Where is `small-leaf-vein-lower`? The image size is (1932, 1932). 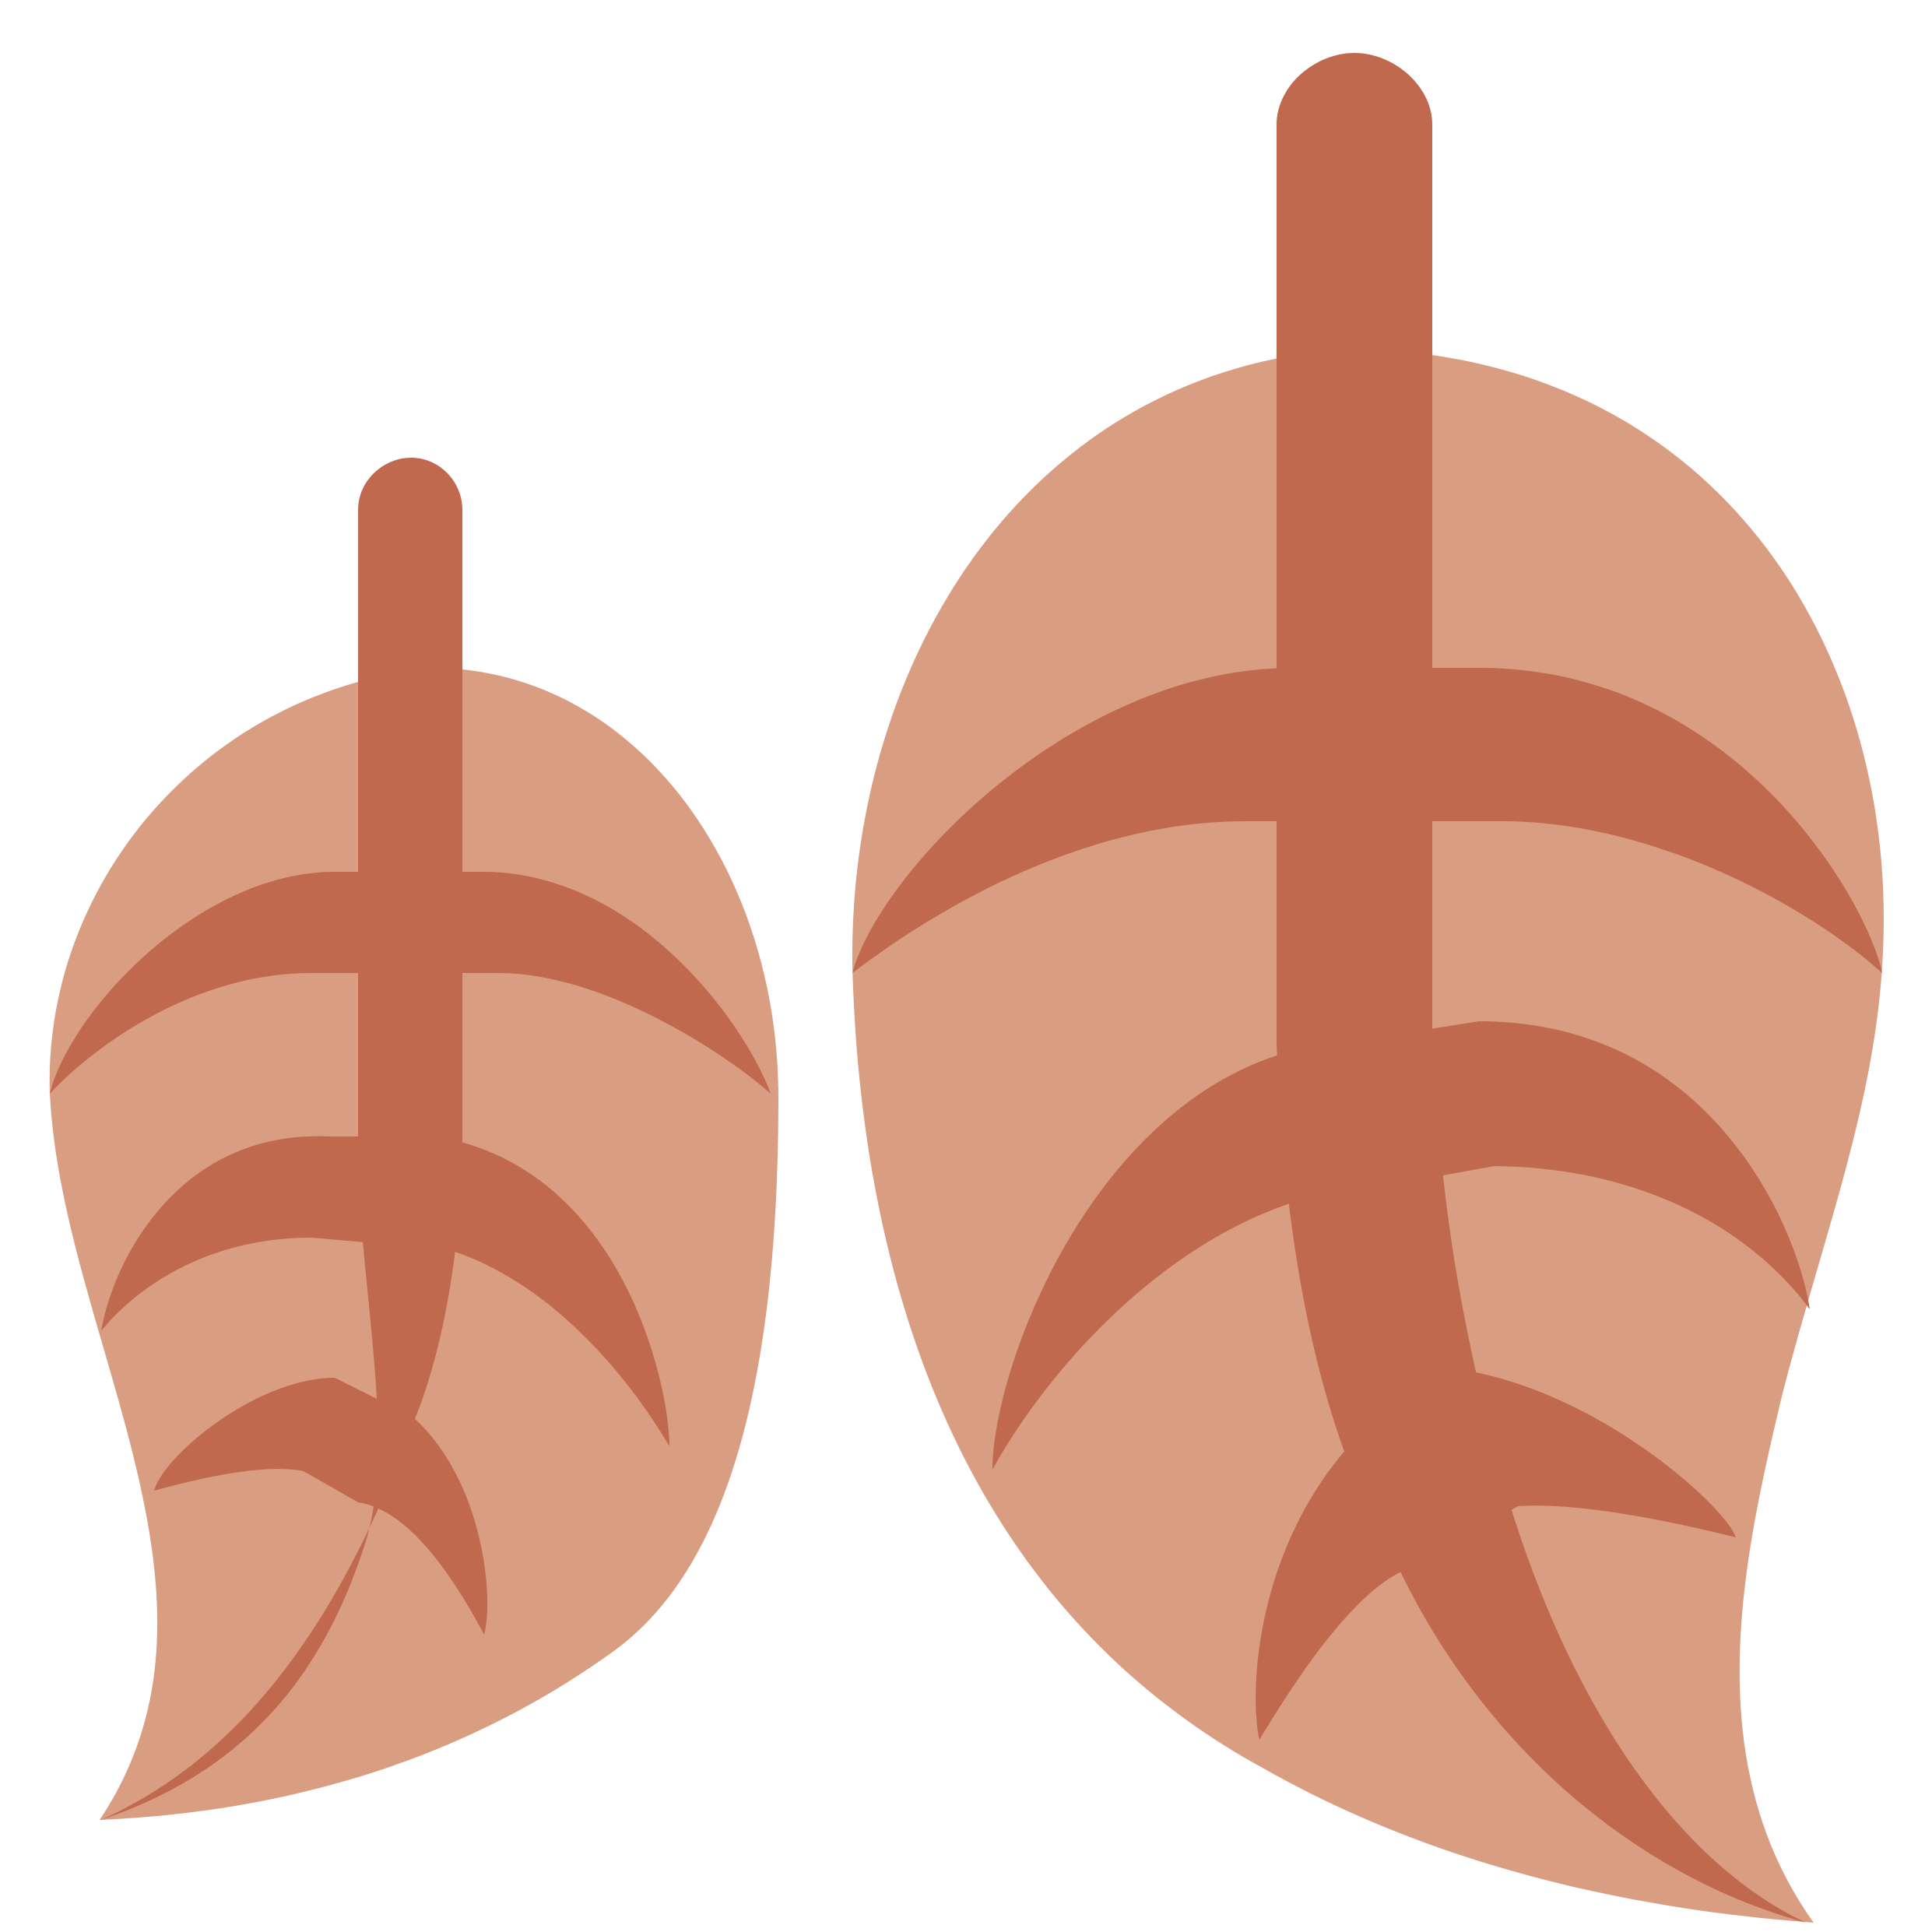
small-leaf-vein-lower is located at coordinates (321, 1506).